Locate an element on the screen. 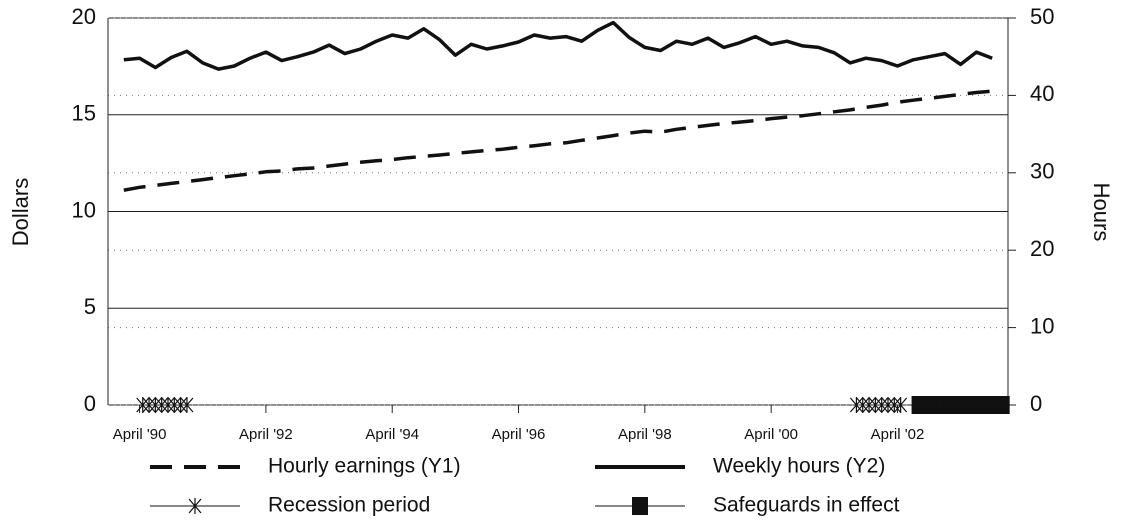 Image resolution: width=1121 pixels, height=526 pixels. x-tick-label: April '00 is located at coordinates (771, 434).